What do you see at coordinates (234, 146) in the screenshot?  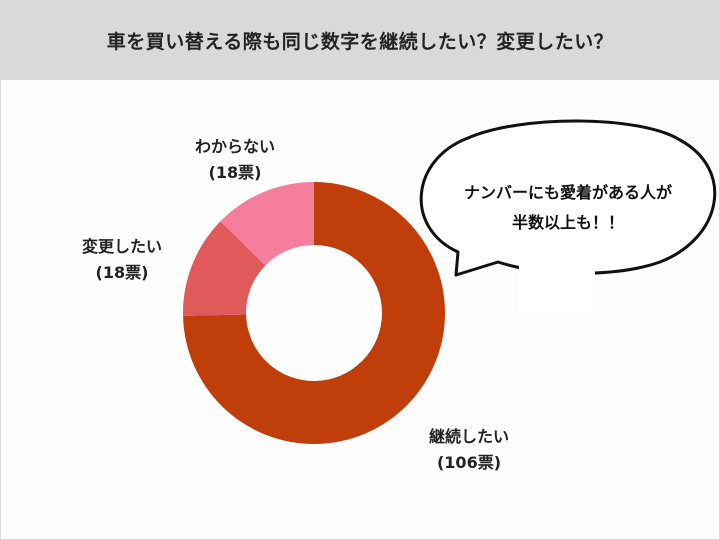 I see `slice-label-unknown-name: わからない` at bounding box center [234, 146].